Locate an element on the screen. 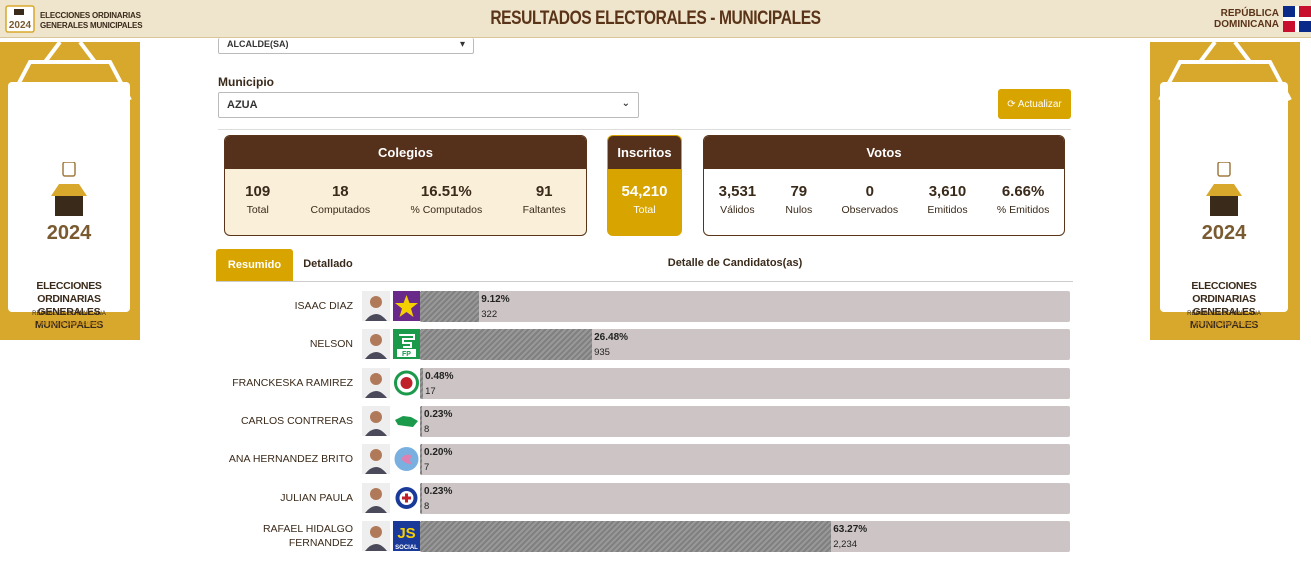 The height and width of the screenshot is (561, 1311). colegios-stat: 91 Faltantes is located at coordinates (544, 199).